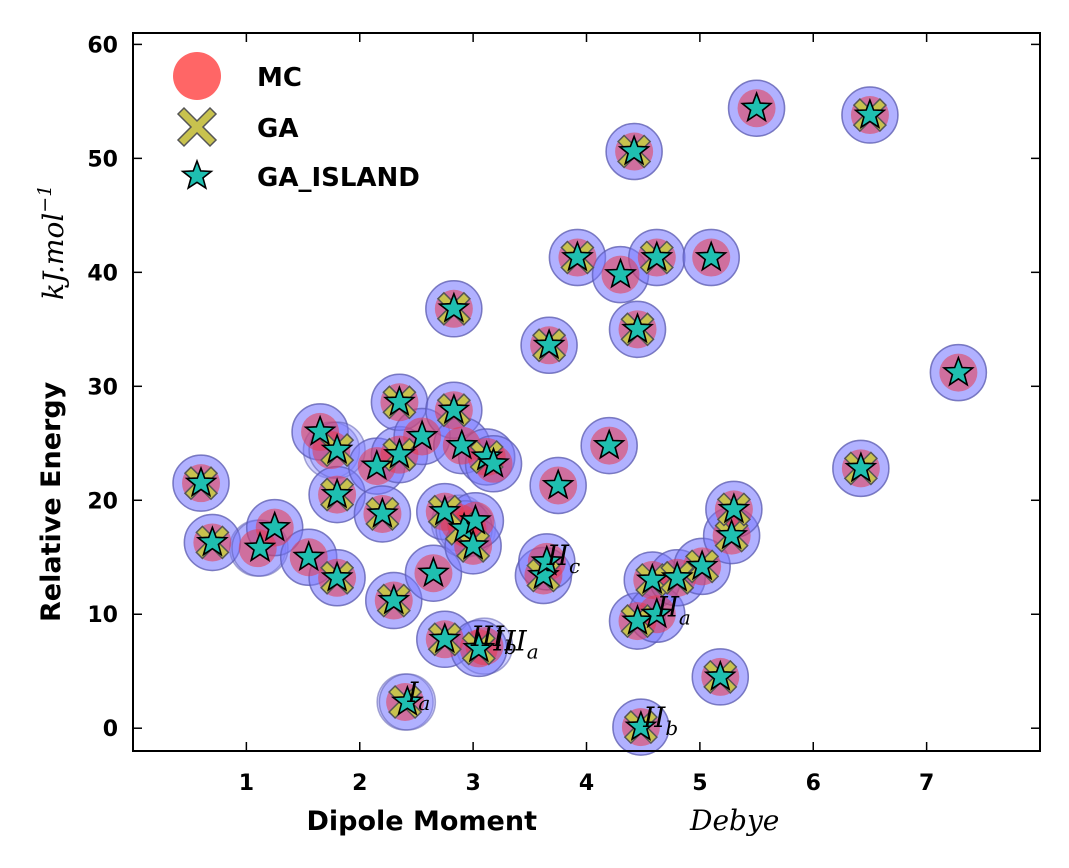  Describe the element at coordinates (102, 501) in the screenshot. I see `y-tick-label: 20` at that location.